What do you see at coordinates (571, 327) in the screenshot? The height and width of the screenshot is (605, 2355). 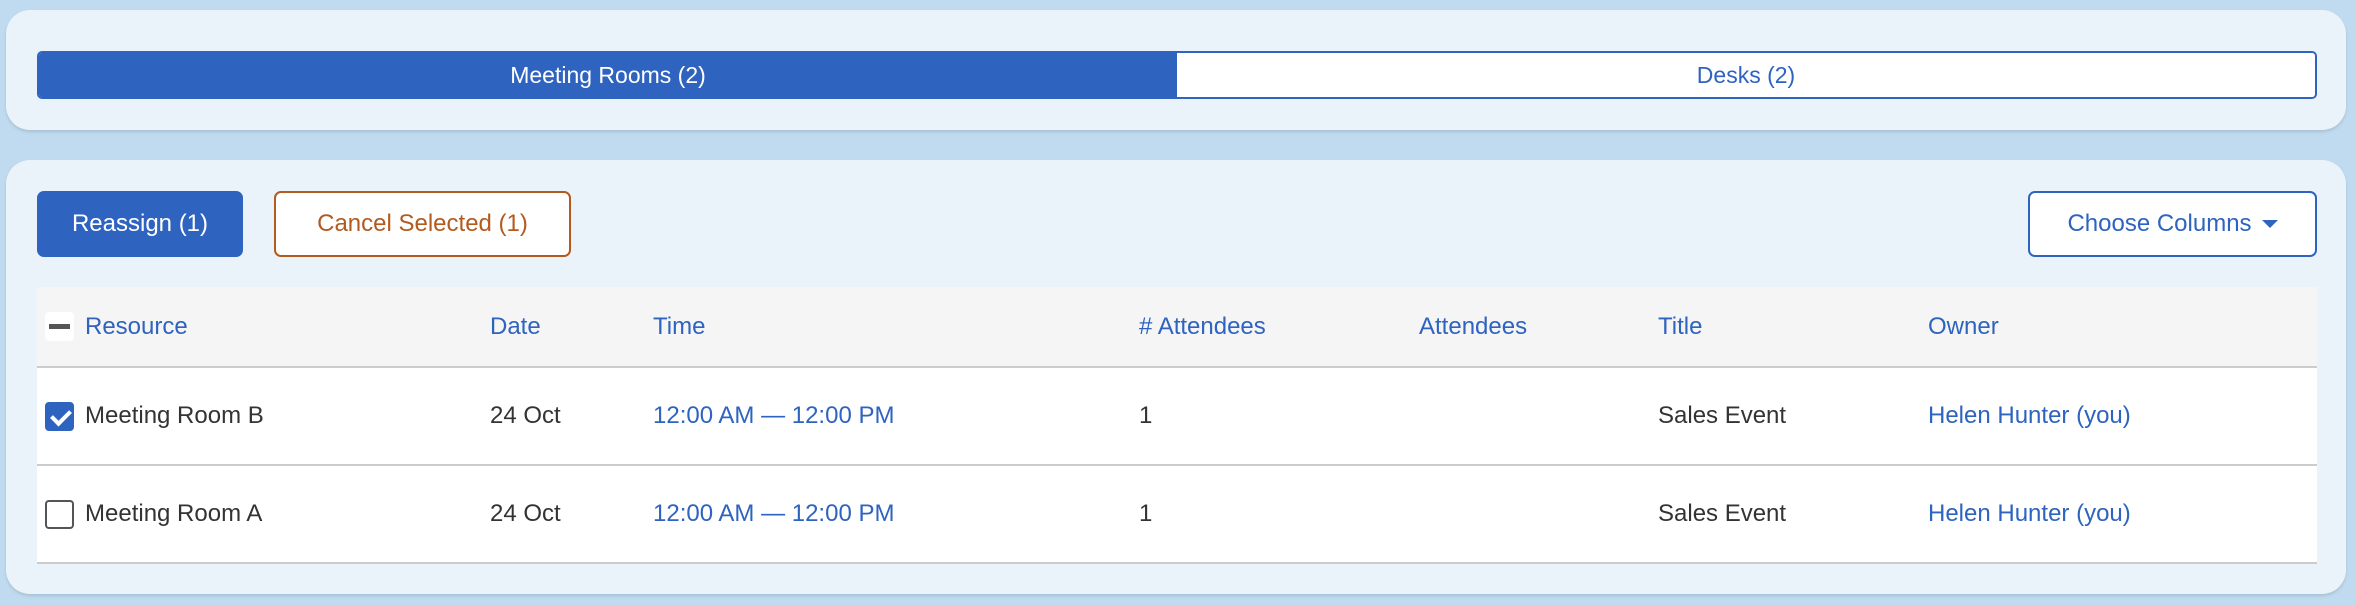 I see `header-date: Date` at bounding box center [571, 327].